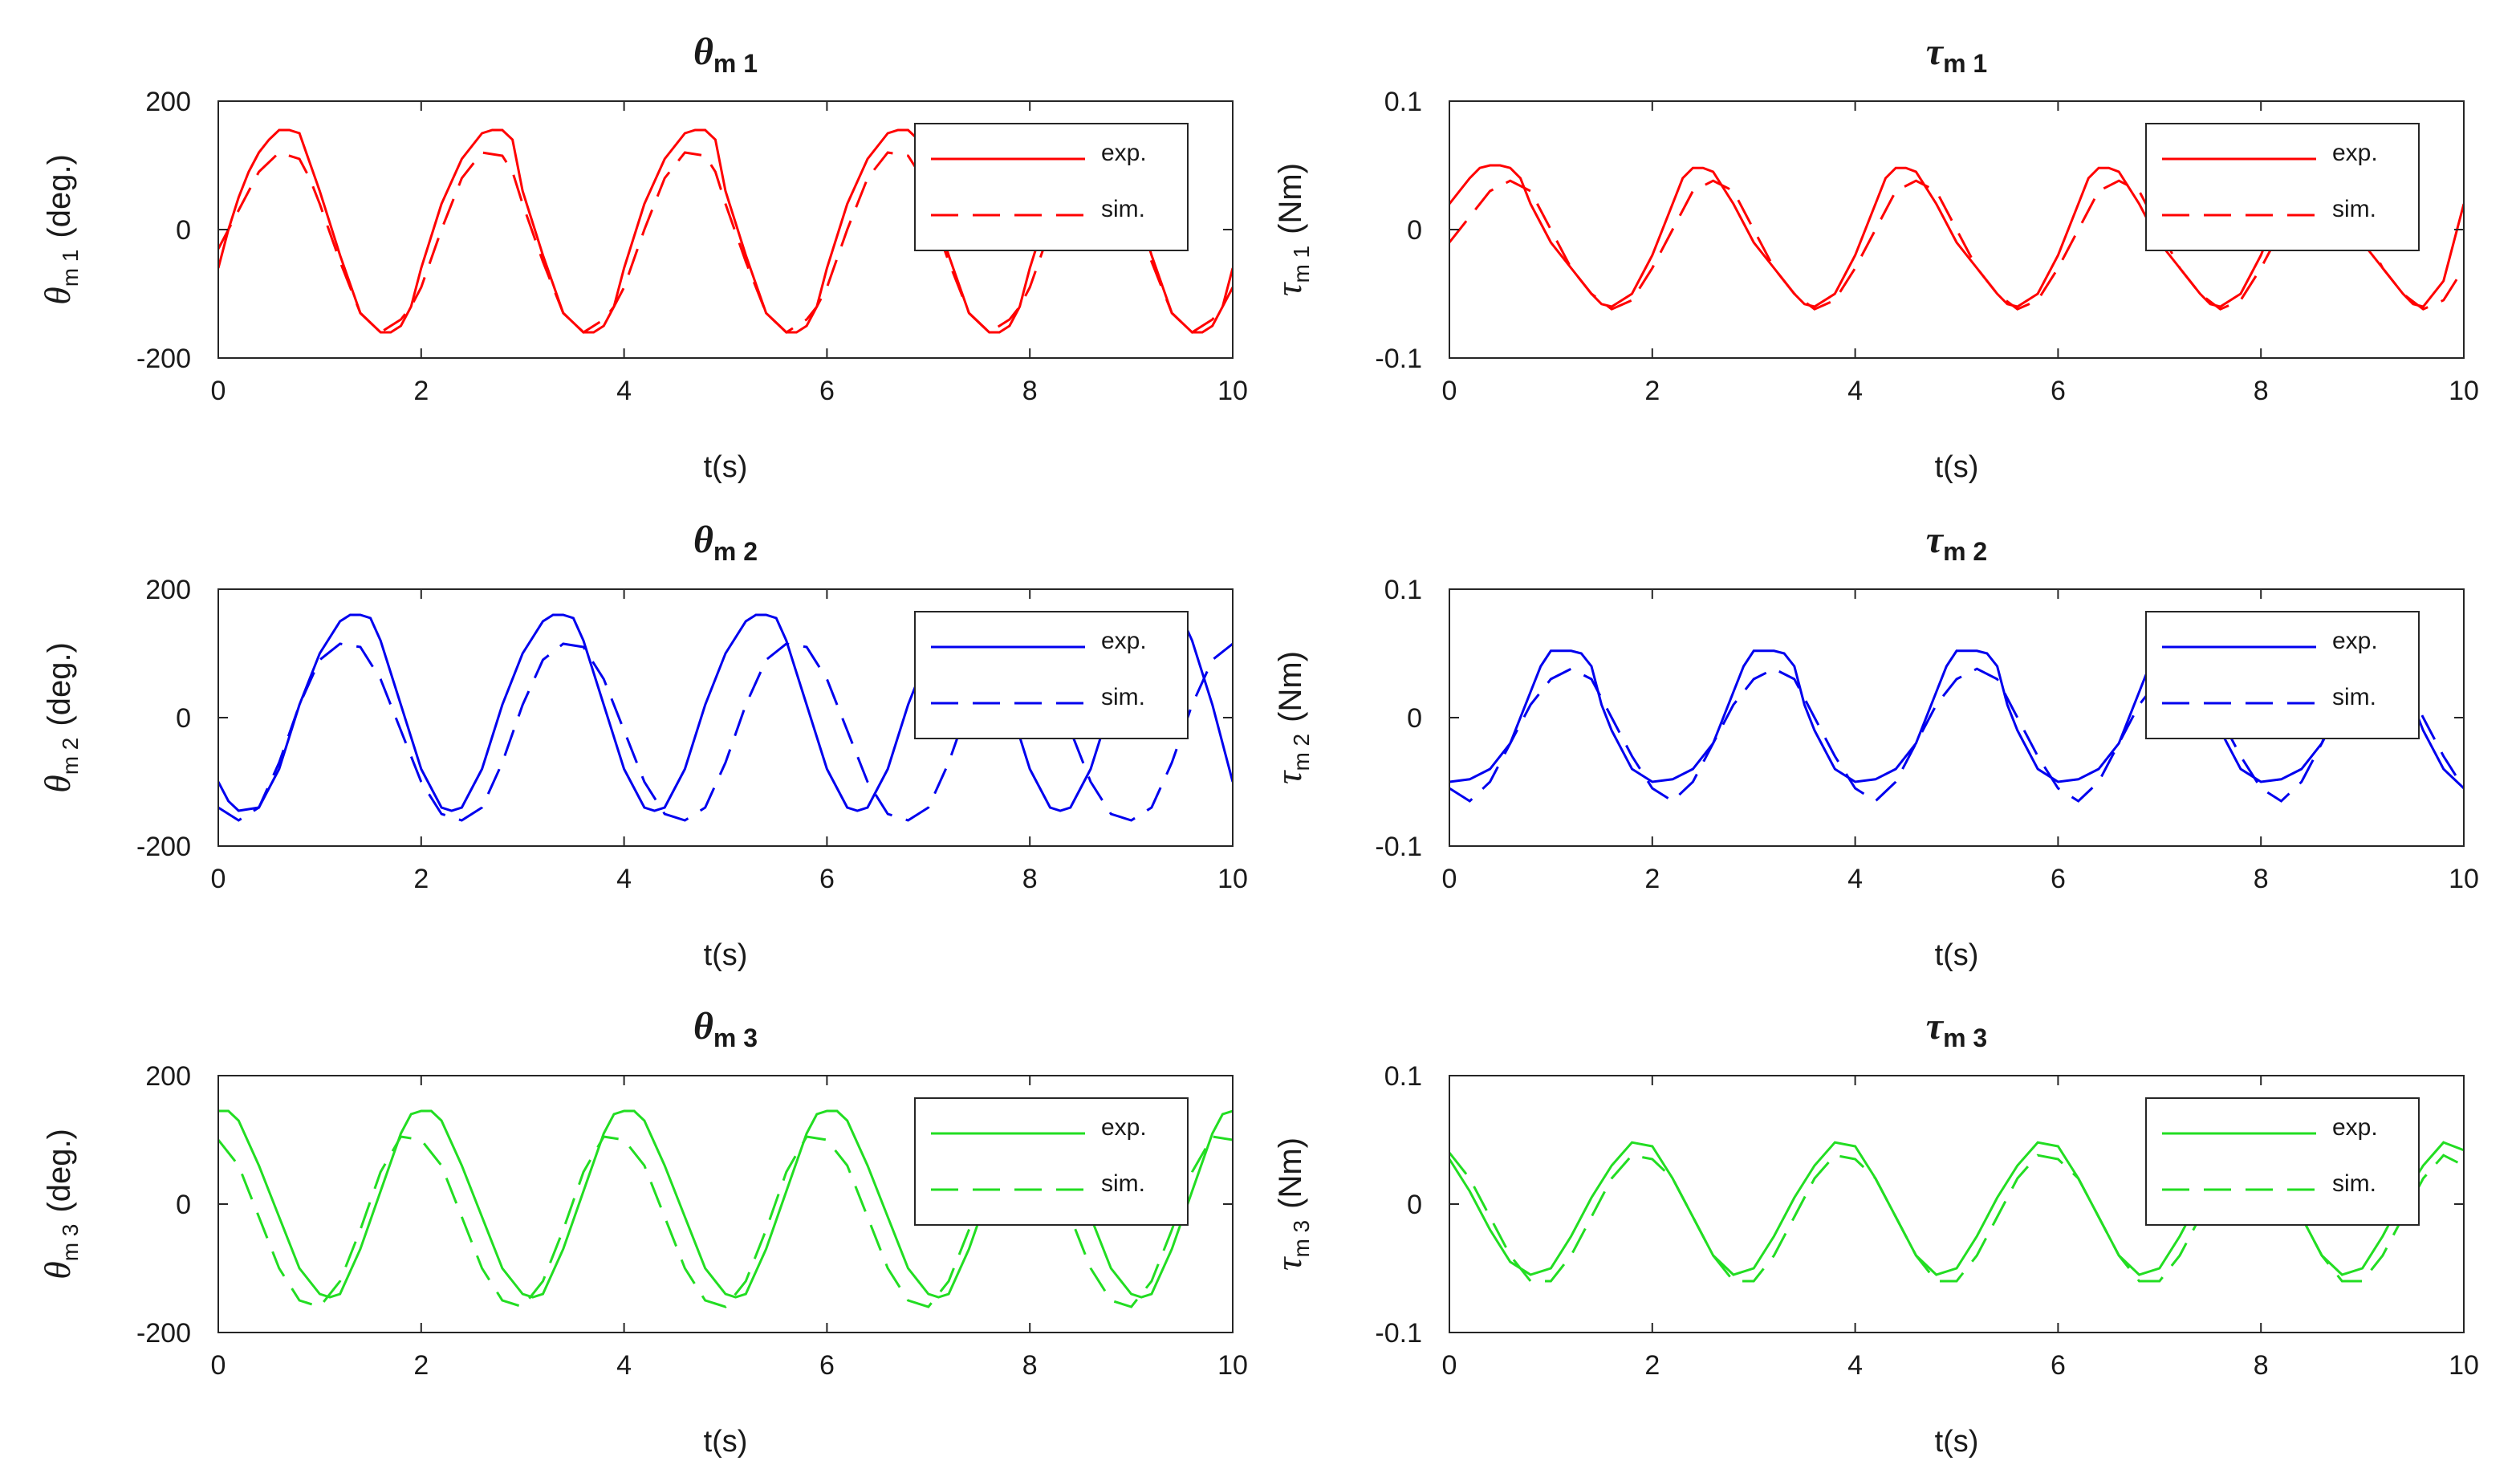  What do you see at coordinates (1965, 1037) in the screenshot?
I see `title-subscript: m 3` at bounding box center [1965, 1037].